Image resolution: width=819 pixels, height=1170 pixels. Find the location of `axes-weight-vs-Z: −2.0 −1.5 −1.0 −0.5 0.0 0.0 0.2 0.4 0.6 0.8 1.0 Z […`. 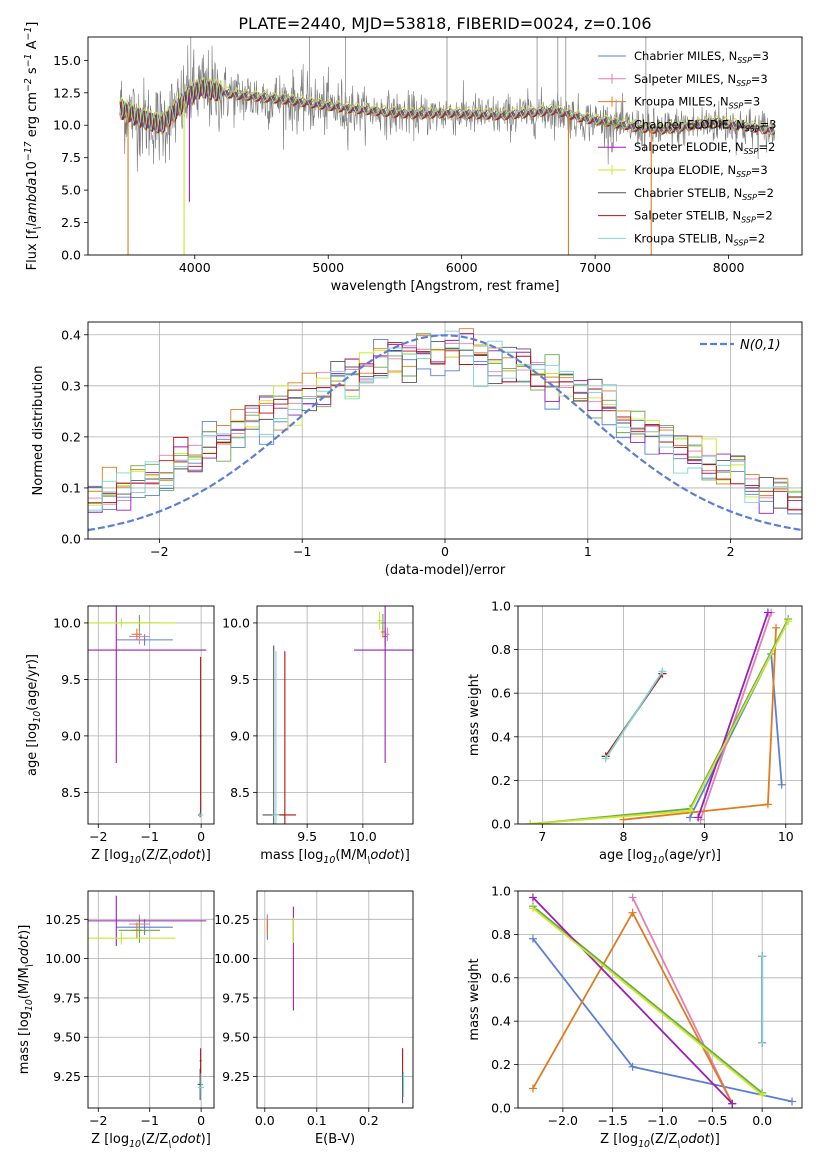

axes-weight-vs-Z: −2.0 −1.5 −1.0 −0.5 0.0 0.0 0.2 0.4 0.6 0.8 1.0 Z [… is located at coordinates (635, 1017).